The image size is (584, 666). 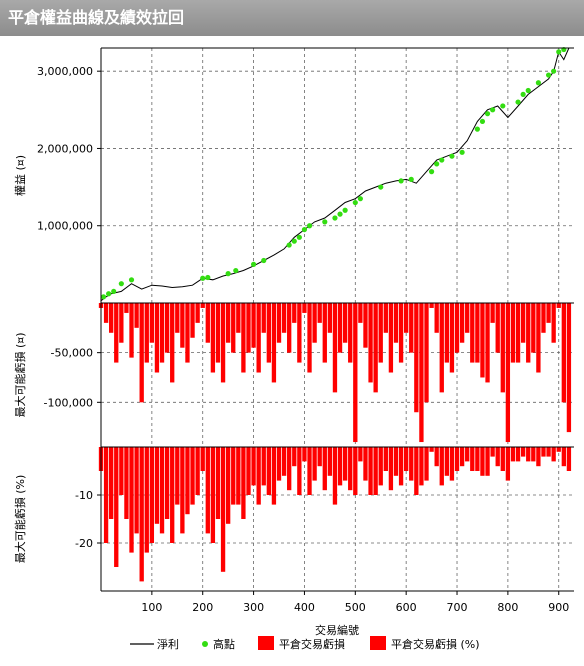 I want to click on x-tick-label: 200, so click(x=202, y=607).